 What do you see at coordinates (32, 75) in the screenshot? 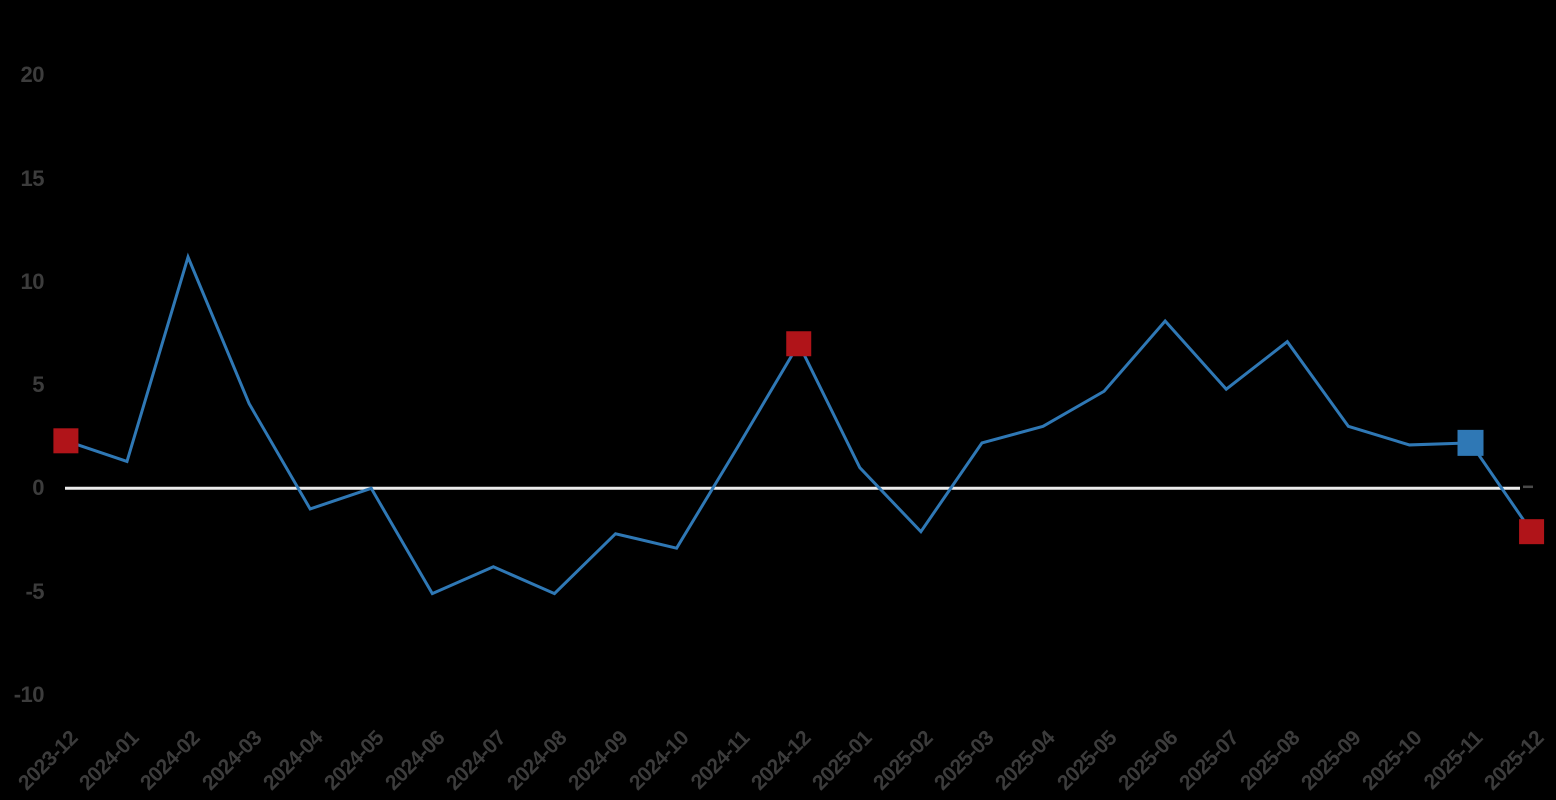
I see `y-axis-tick-label: 20` at bounding box center [32, 75].